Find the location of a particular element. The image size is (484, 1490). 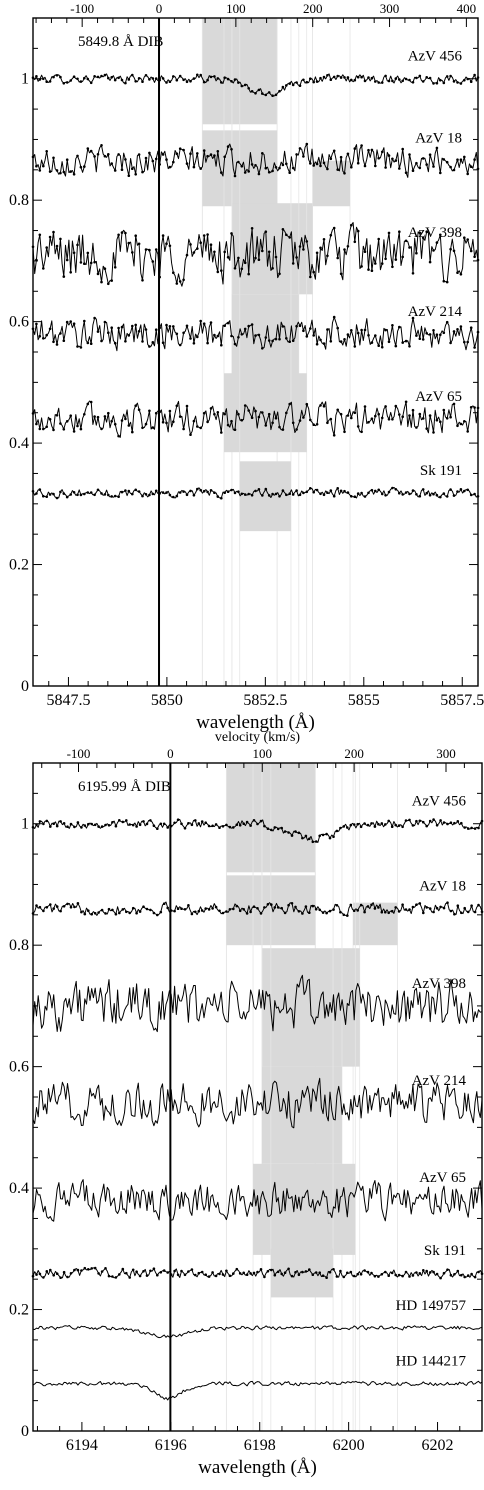

y-tick-label: 0.8 is located at coordinates (19, 945).